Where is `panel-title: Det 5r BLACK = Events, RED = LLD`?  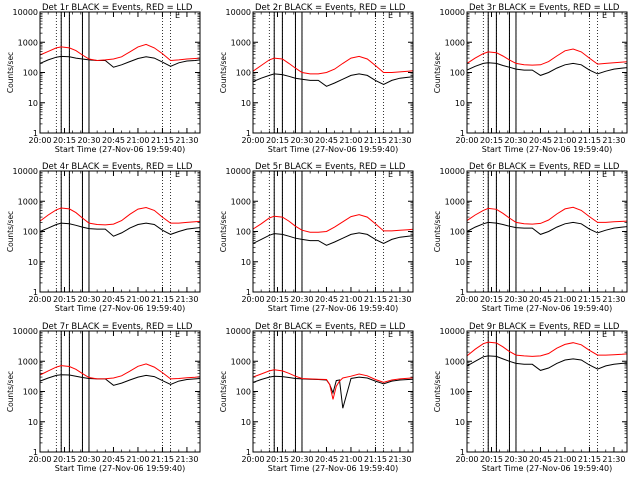 panel-title: Det 5r BLACK = Events, RED = LLD is located at coordinates (330, 167).